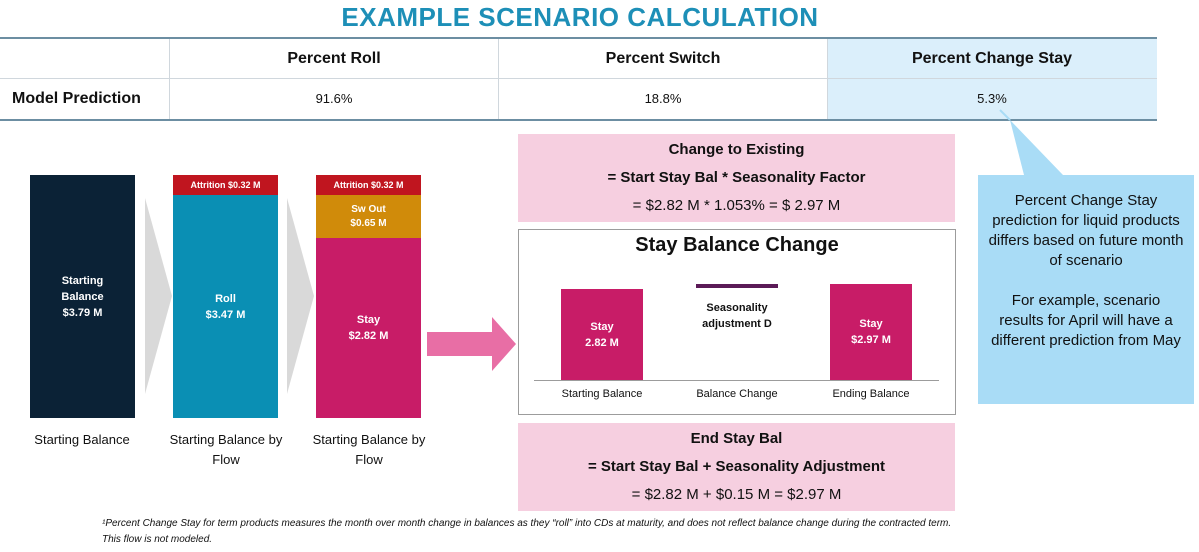  What do you see at coordinates (871, 324) in the screenshot?
I see `chart-bar-end-label: Stay` at bounding box center [871, 324].